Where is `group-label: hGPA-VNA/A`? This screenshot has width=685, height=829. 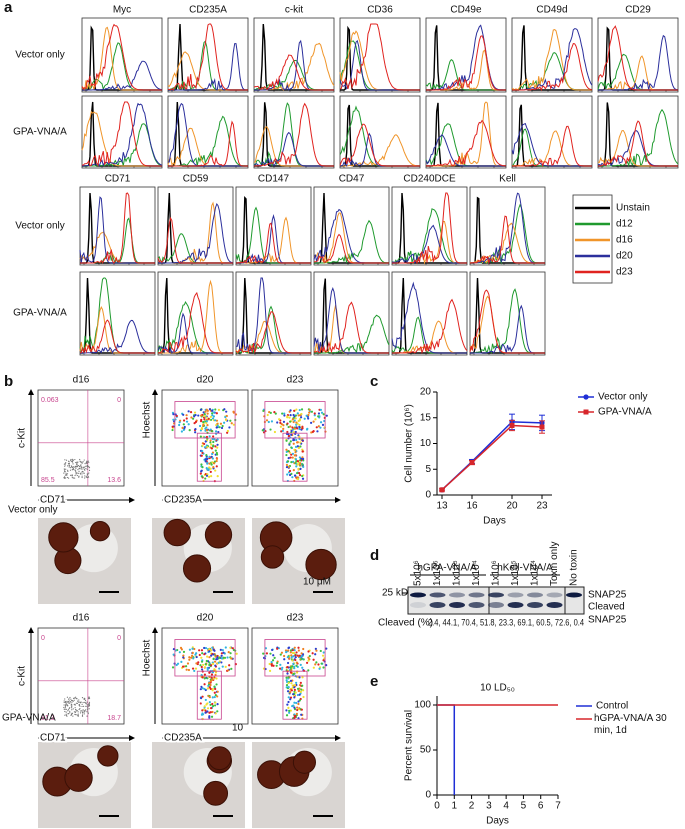 group-label: hGPA-VNA/A is located at coordinates (447, 568).